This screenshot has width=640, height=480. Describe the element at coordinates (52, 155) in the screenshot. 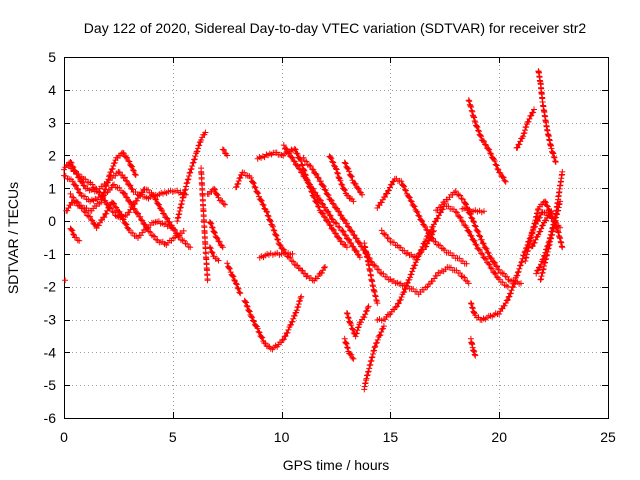

I see `y-tick-label: 2` at that location.